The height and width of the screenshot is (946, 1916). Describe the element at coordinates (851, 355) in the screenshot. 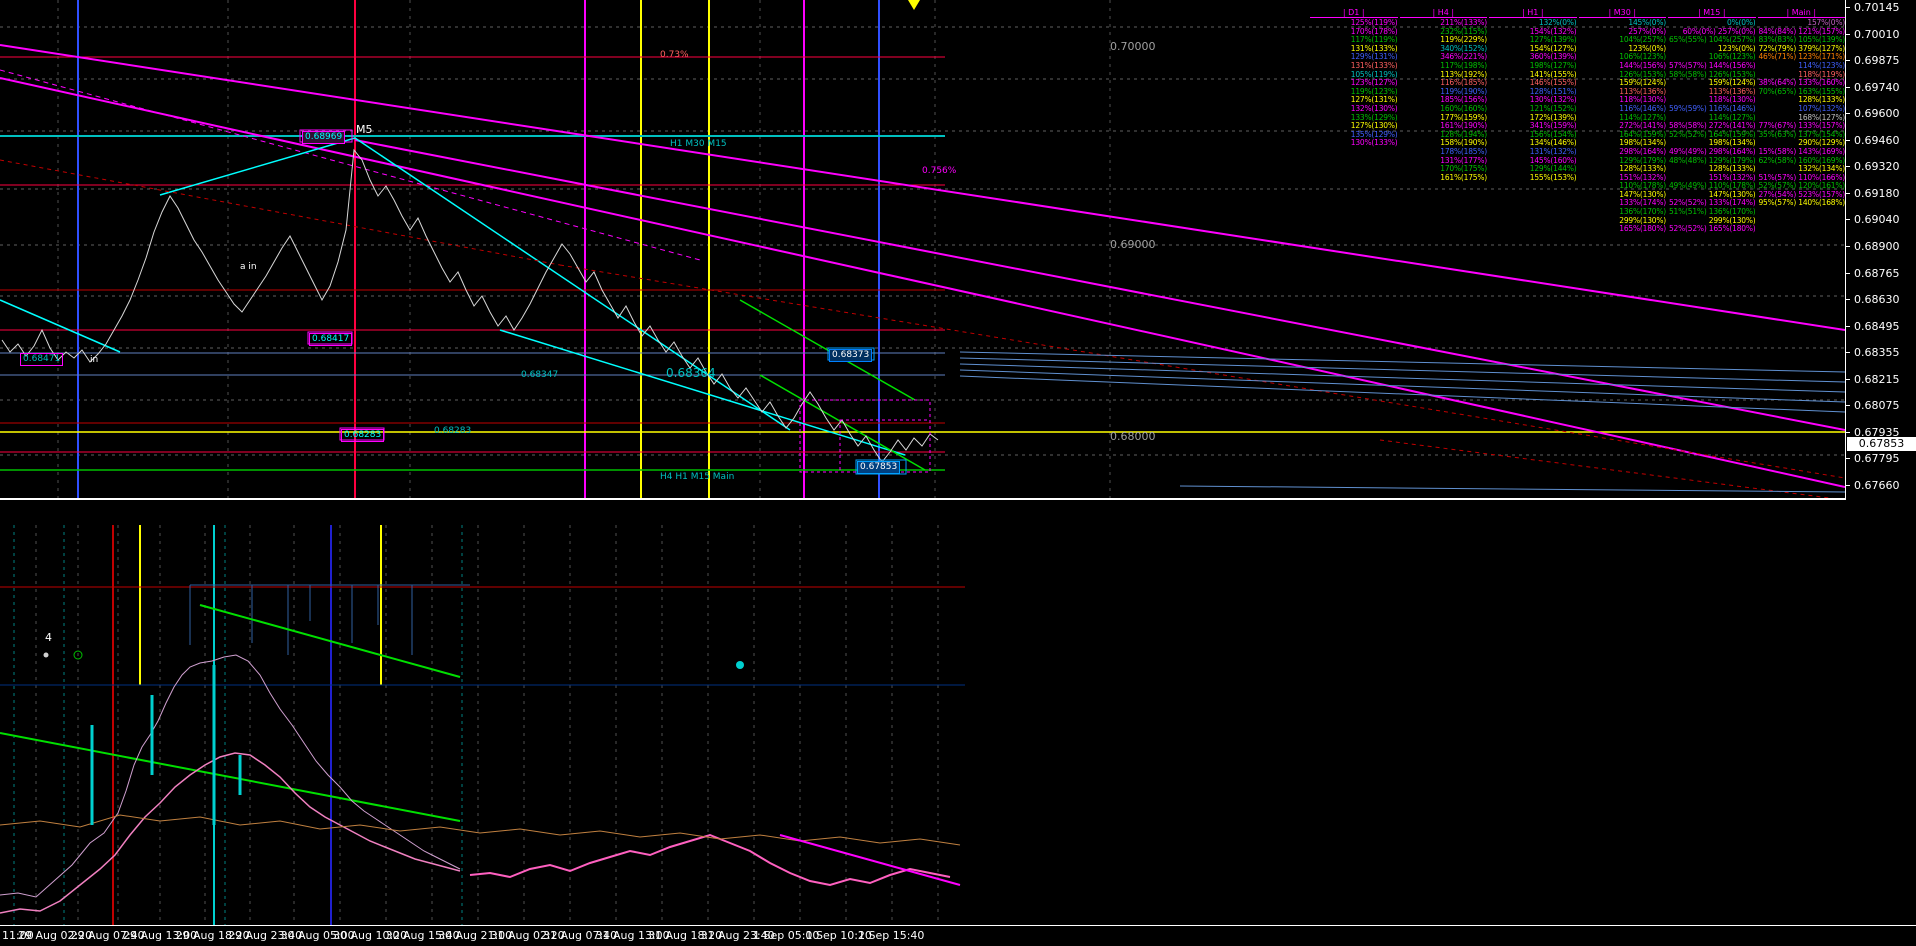

I see `price-chip-blue: 0.68373` at that location.